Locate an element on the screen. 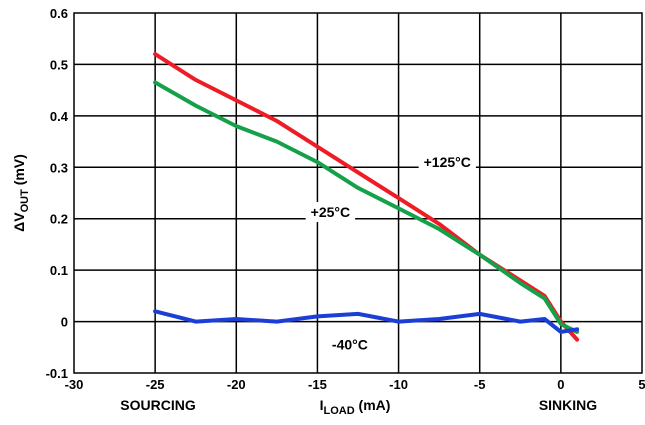 The width and height of the screenshot is (645, 425). series-annotation: +125°C is located at coordinates (447, 162).